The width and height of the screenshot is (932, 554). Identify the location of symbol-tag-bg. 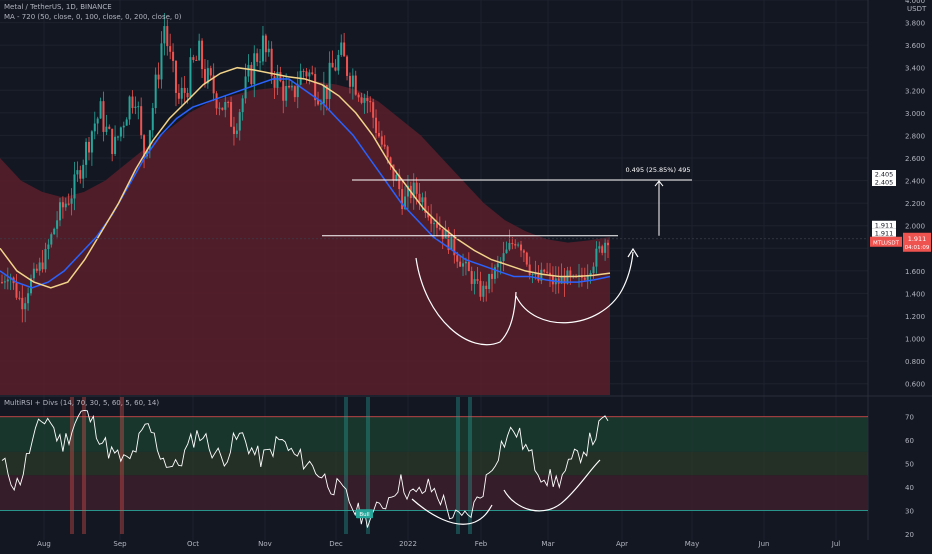
(886, 241).